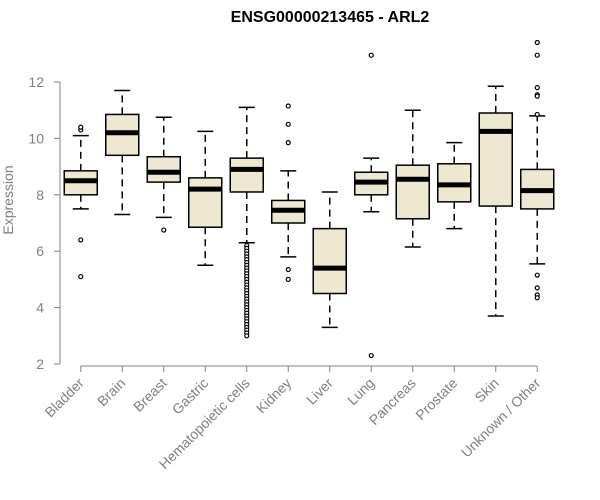 The image size is (600, 500). Describe the element at coordinates (36, 138) in the screenshot. I see `y-tick-label: 10` at that location.